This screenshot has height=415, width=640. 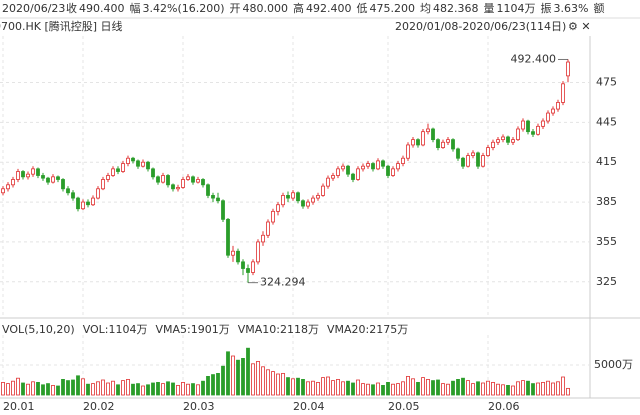 I want to click on header-value: 482.368, so click(x=456, y=8).